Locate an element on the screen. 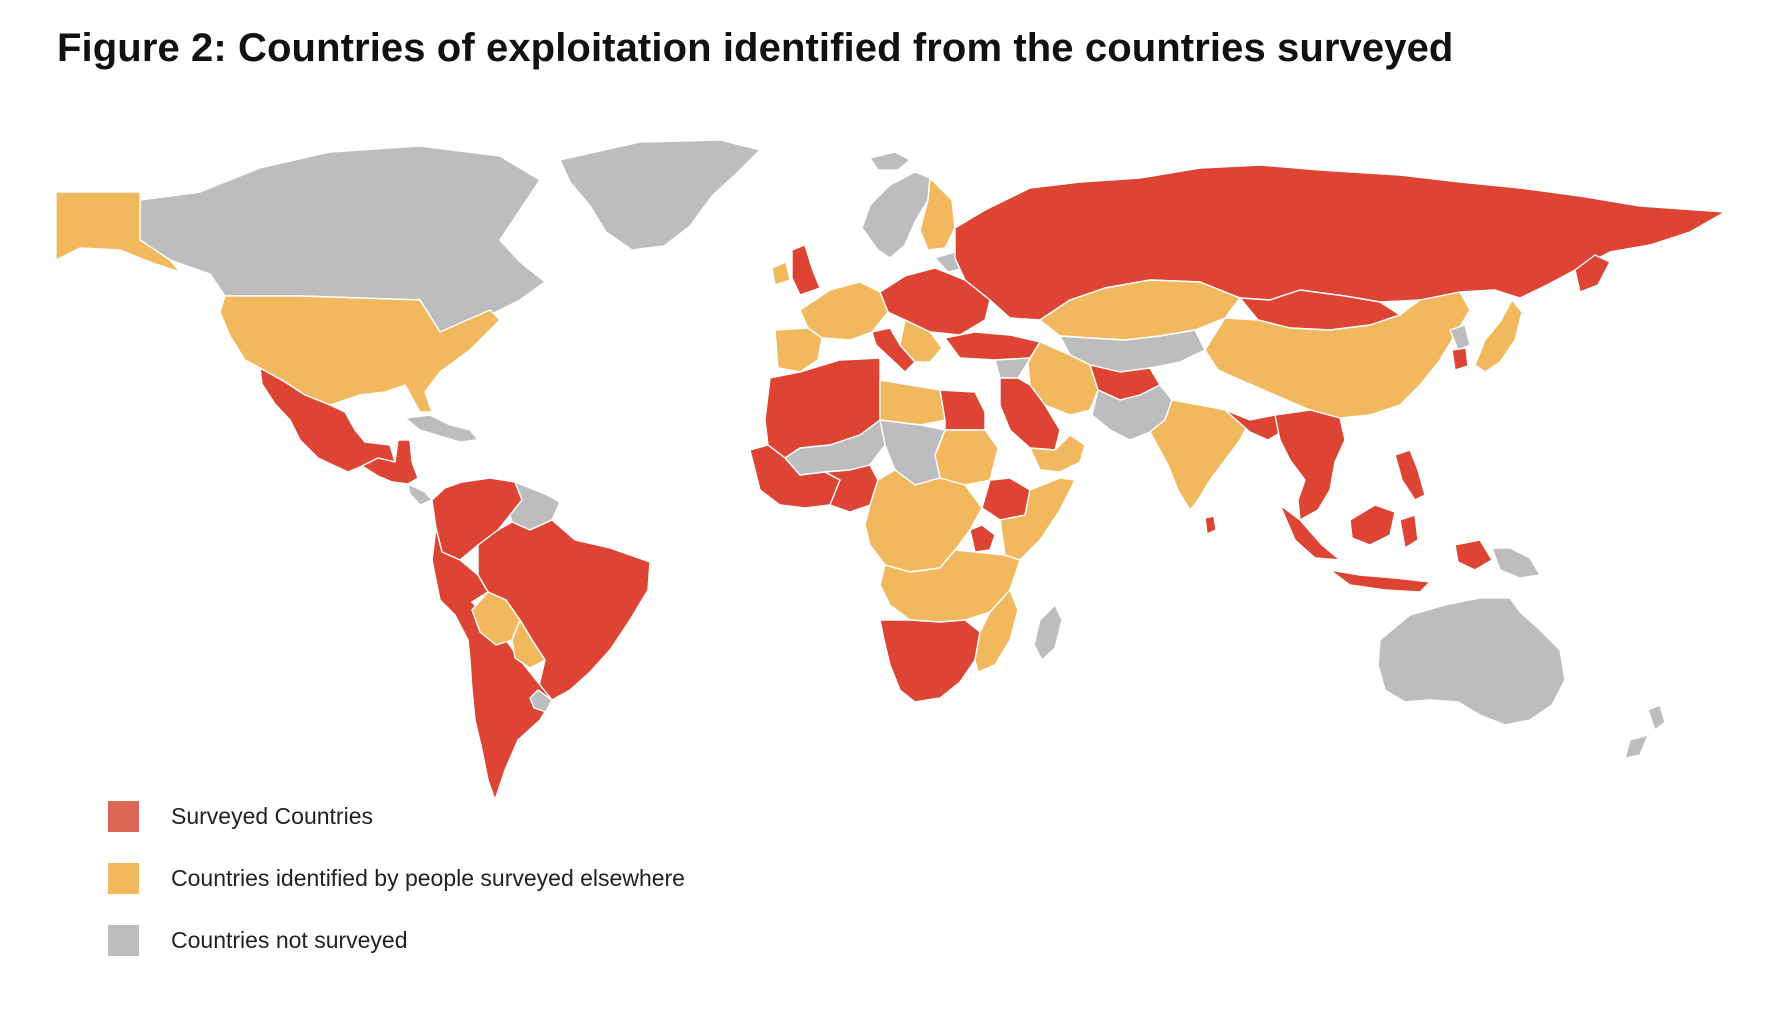 This screenshot has width=1776, height=1032. region-india is located at coordinates (1200, 455).